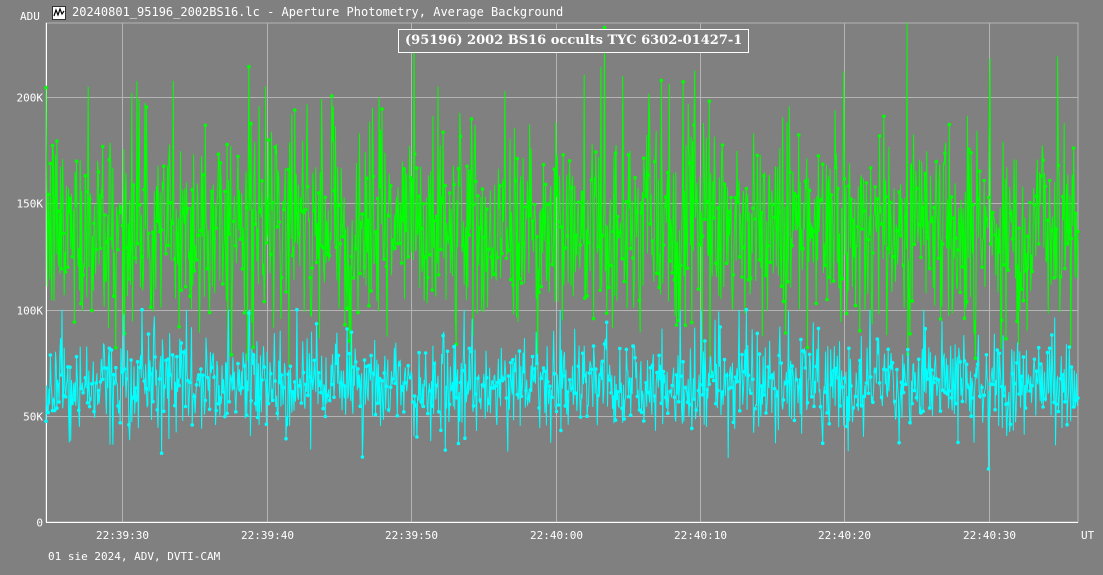 The width and height of the screenshot is (1103, 575). Describe the element at coordinates (122, 535) in the screenshot. I see `x-tick-label: 22:39:30` at that location.